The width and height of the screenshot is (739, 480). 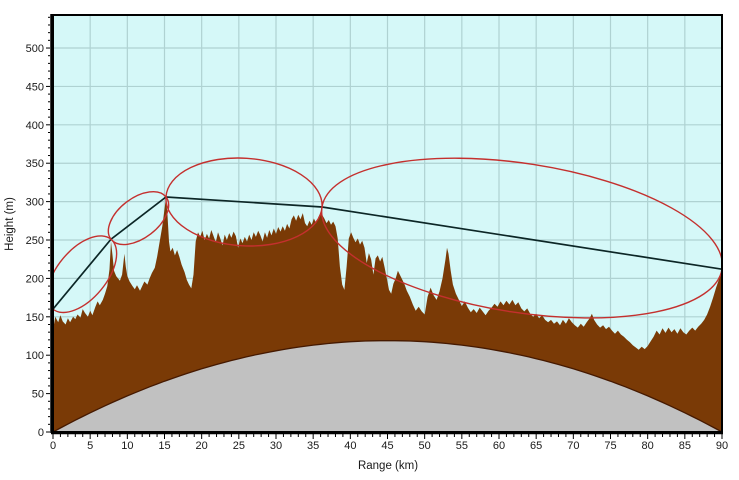 I want to click on x-tick-label: 90, so click(x=722, y=446).